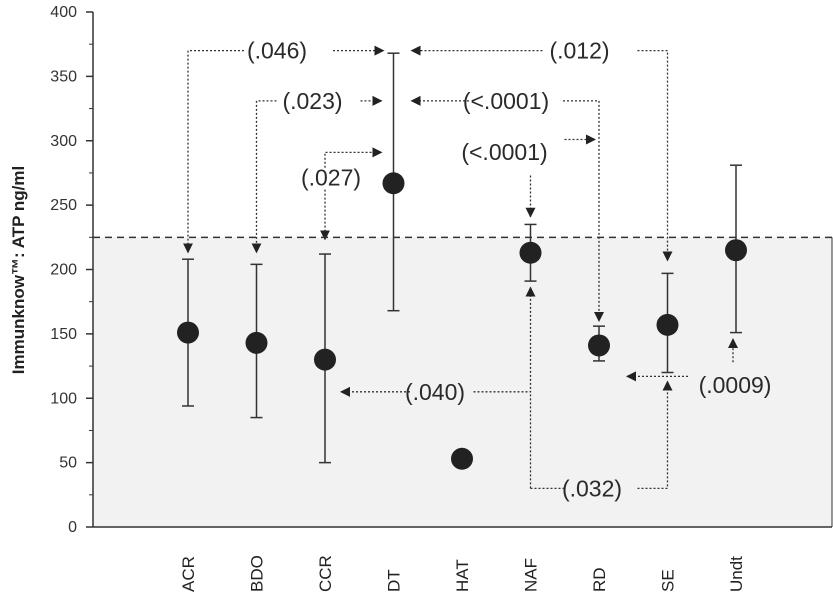 This screenshot has height=614, width=833. What do you see at coordinates (277, 51) in the screenshot?
I see `annotation-0-label: (.046)` at bounding box center [277, 51].